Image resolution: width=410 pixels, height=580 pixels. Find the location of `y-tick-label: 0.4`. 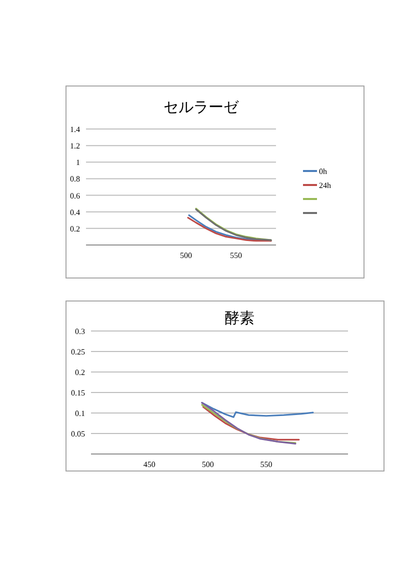

y-tick-label: 0.4 is located at coordinates (75, 212).